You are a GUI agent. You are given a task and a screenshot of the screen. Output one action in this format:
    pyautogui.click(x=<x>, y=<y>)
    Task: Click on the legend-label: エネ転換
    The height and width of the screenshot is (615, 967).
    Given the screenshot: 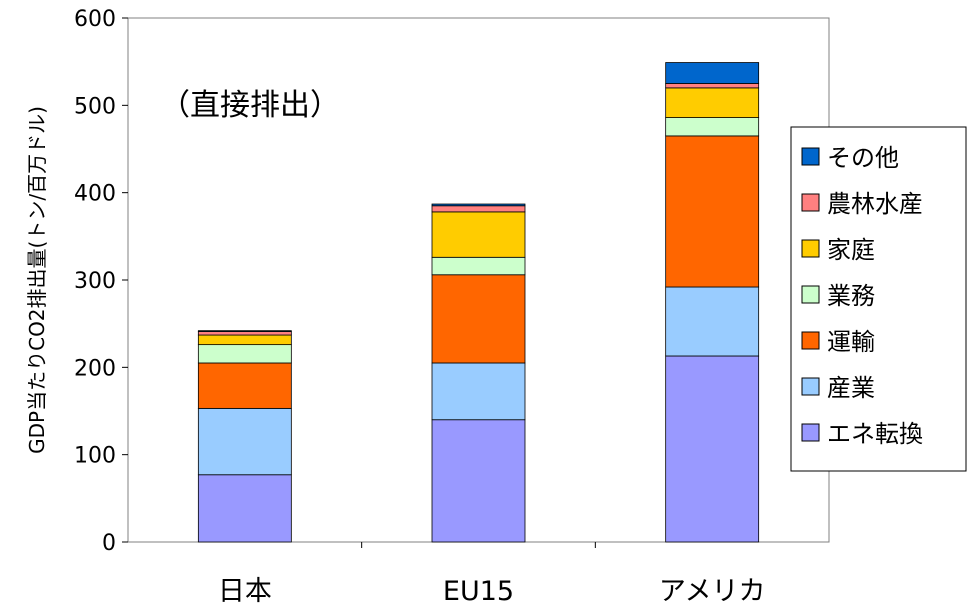 What is the action you would take?
    pyautogui.click(x=875, y=434)
    